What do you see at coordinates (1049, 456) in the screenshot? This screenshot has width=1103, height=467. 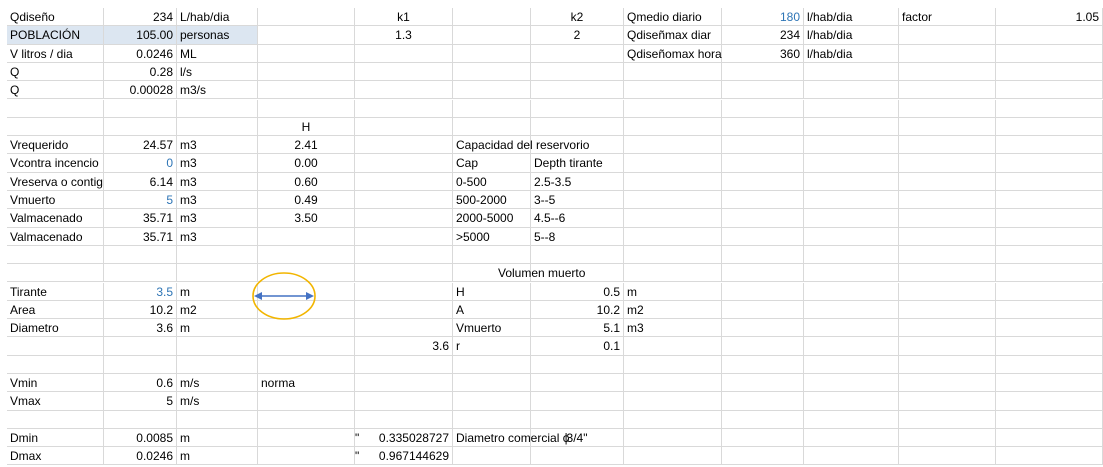 I see `cell-r25-n` at bounding box center [1049, 456].